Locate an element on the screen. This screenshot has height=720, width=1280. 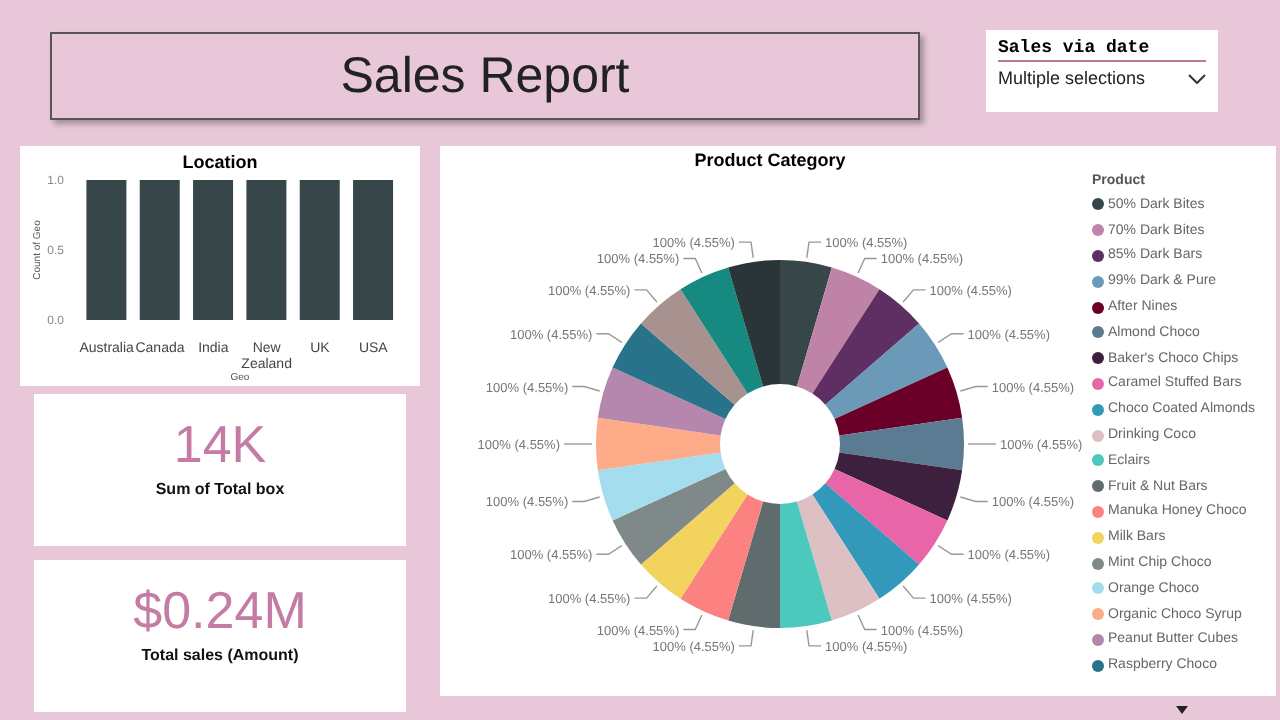
text: Total sales (Amount) is located at coordinates (220, 655).